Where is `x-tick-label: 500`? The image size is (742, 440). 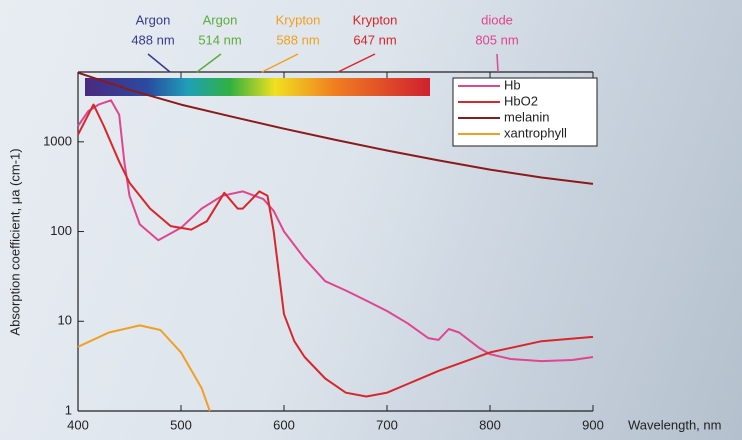 x-tick-label: 500 is located at coordinates (181, 424).